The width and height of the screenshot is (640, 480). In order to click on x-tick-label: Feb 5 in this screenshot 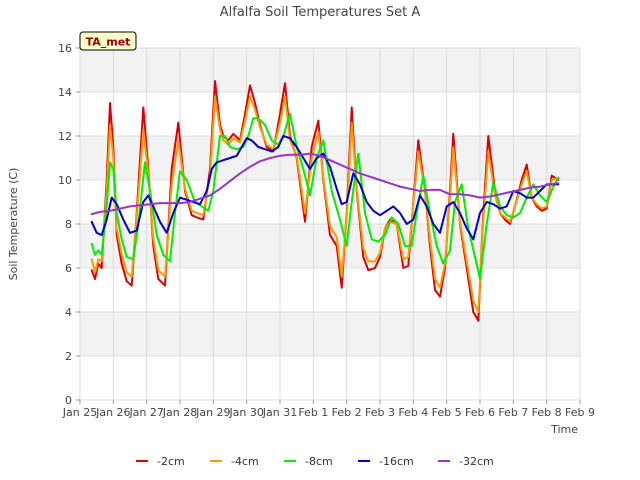, I will do `click(447, 412)`.